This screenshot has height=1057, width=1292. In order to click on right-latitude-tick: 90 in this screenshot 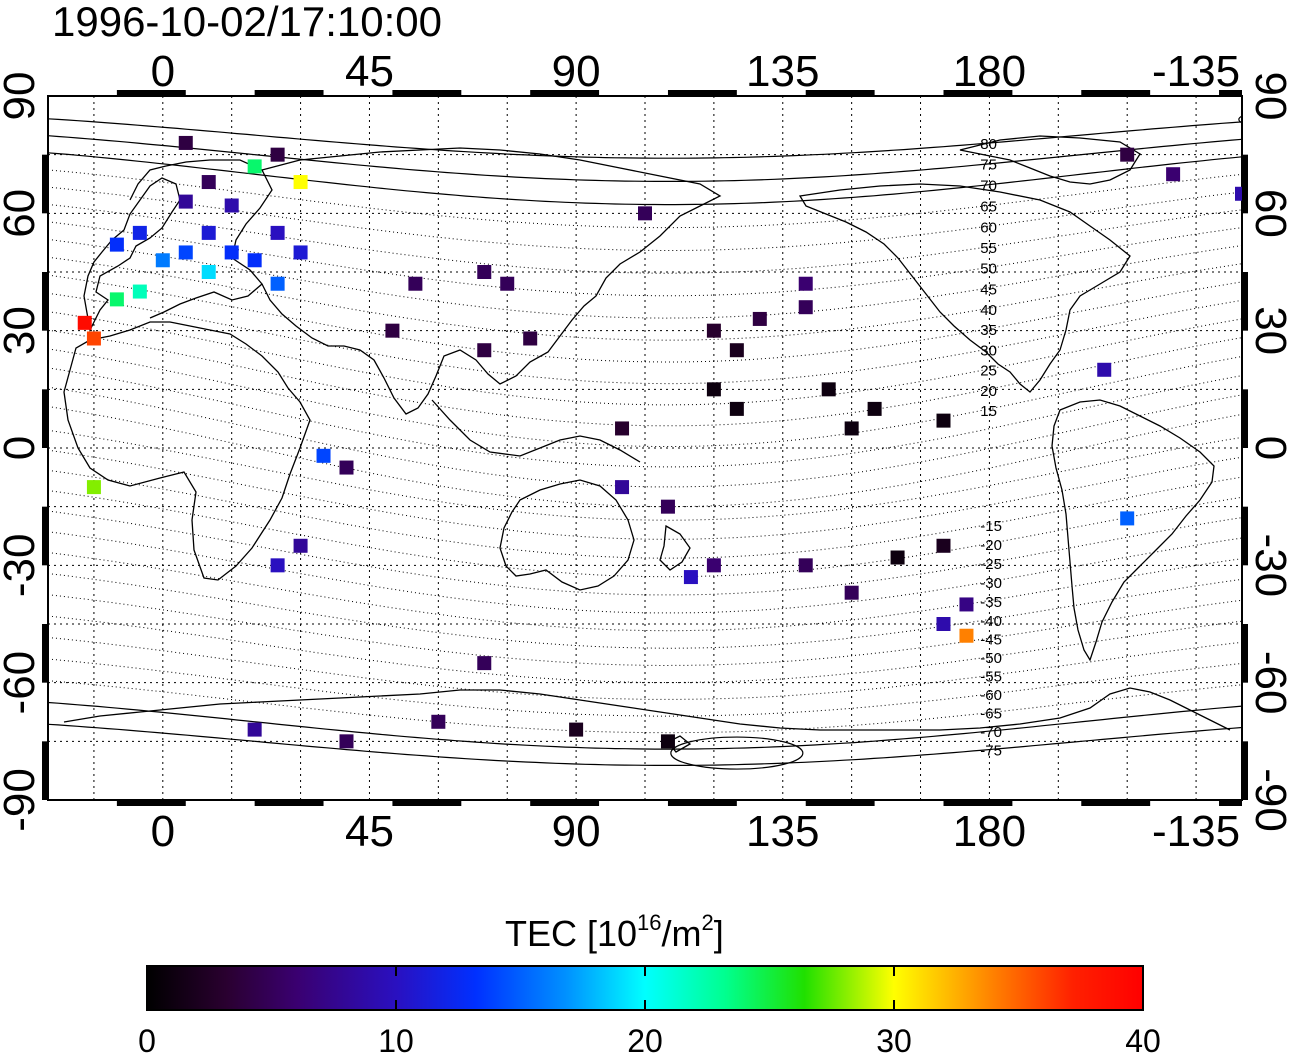, I will do `click(1269, 96)`.